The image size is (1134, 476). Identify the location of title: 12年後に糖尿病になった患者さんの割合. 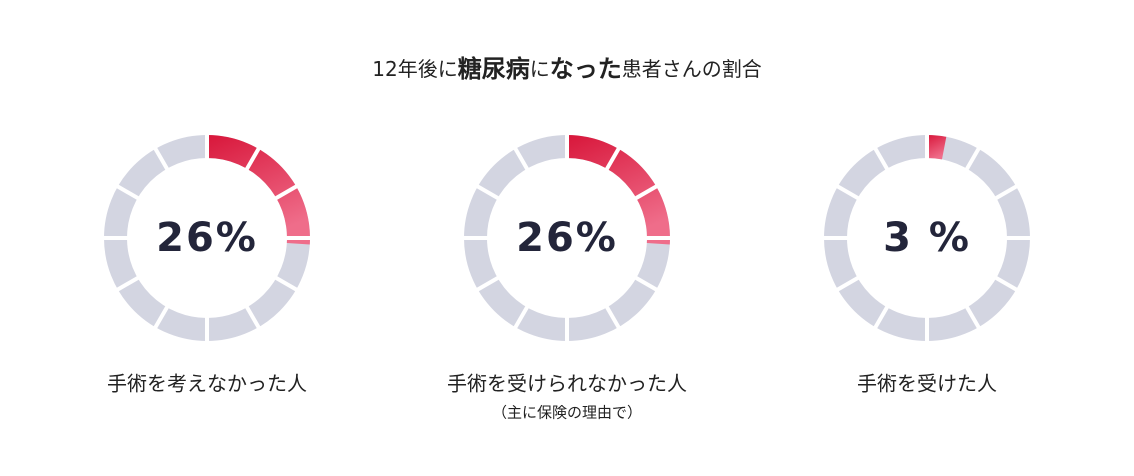
(566, 69).